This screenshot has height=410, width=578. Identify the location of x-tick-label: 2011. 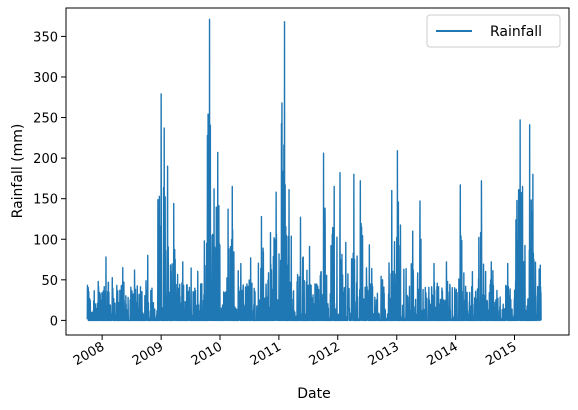
(266, 354).